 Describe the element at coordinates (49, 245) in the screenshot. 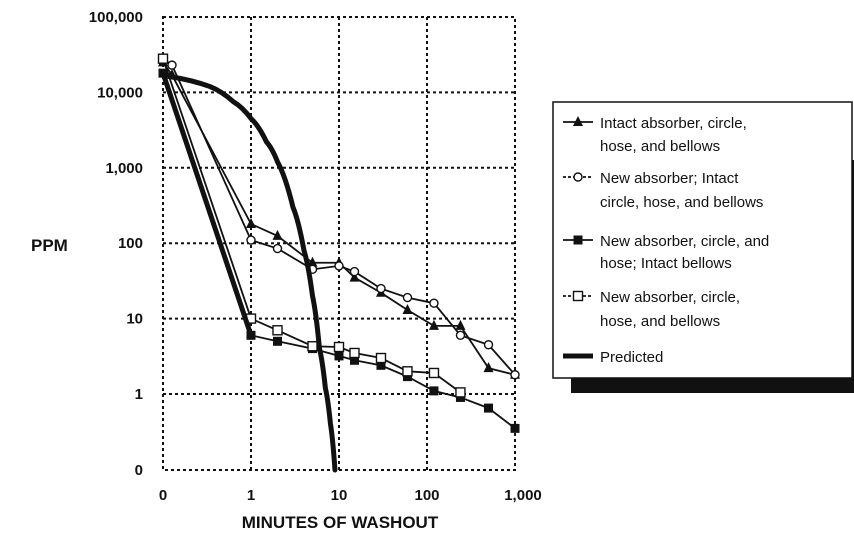

I see `y-axis-title: PPM` at that location.